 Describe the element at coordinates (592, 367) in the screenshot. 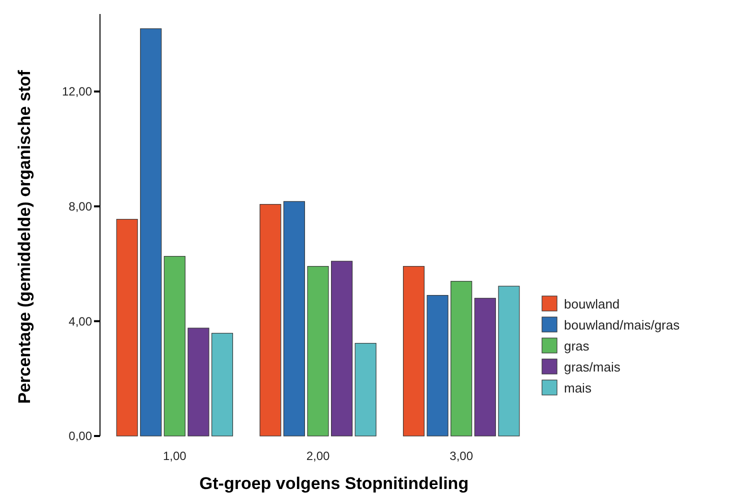

I see `legend-label: gras/mais` at that location.